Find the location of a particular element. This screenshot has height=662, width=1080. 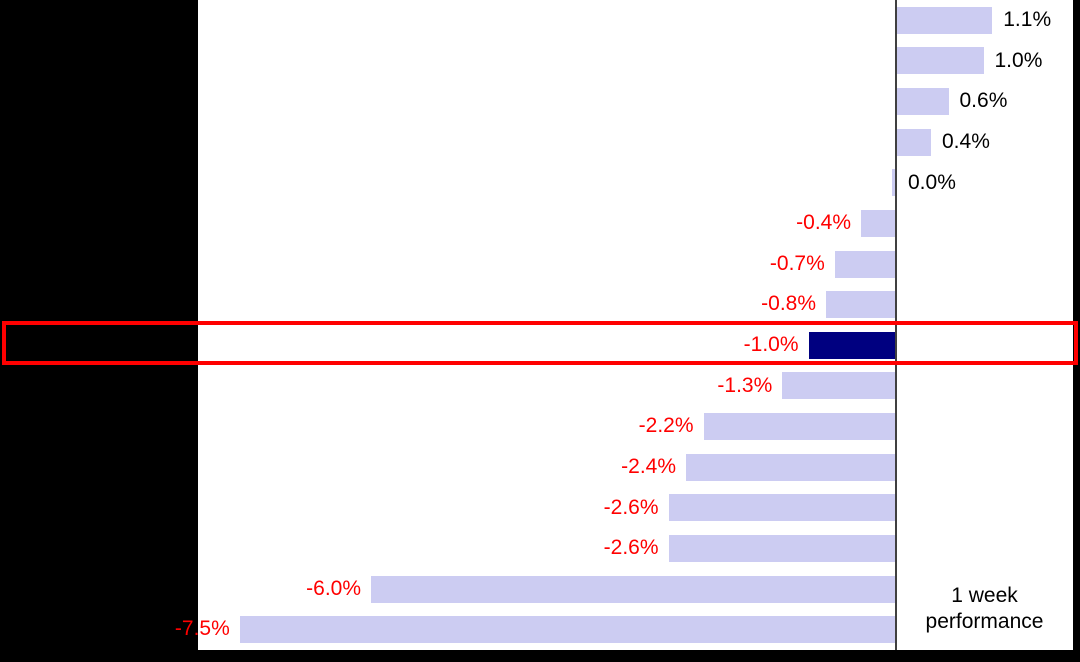

highlight-box is located at coordinates (540, 343).